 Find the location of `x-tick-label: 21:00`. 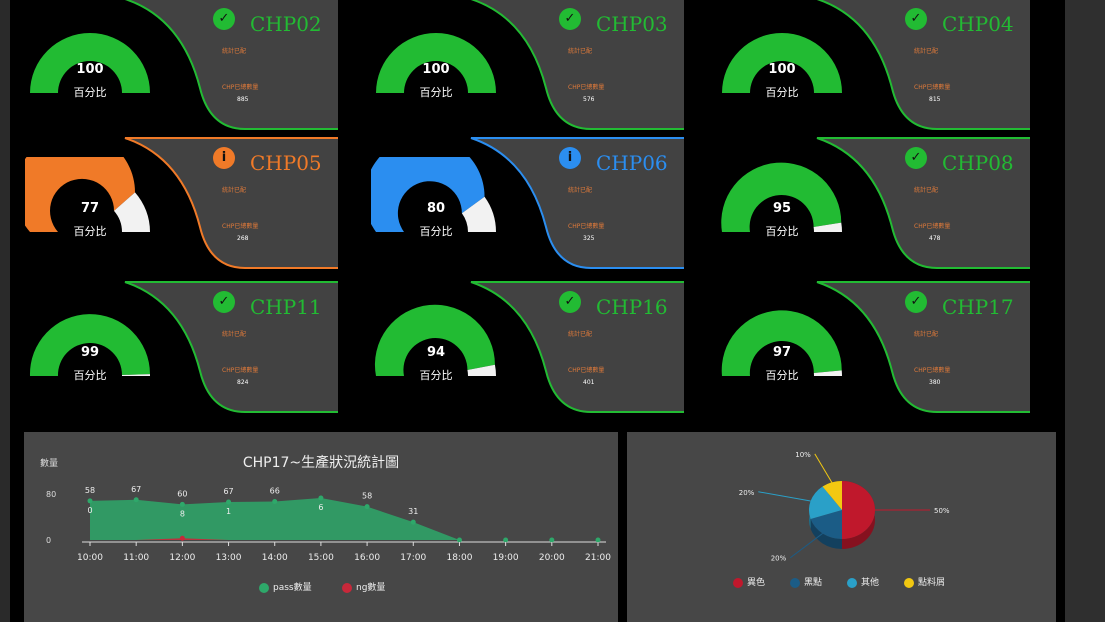

x-tick-label: 21:00 is located at coordinates (598, 558).